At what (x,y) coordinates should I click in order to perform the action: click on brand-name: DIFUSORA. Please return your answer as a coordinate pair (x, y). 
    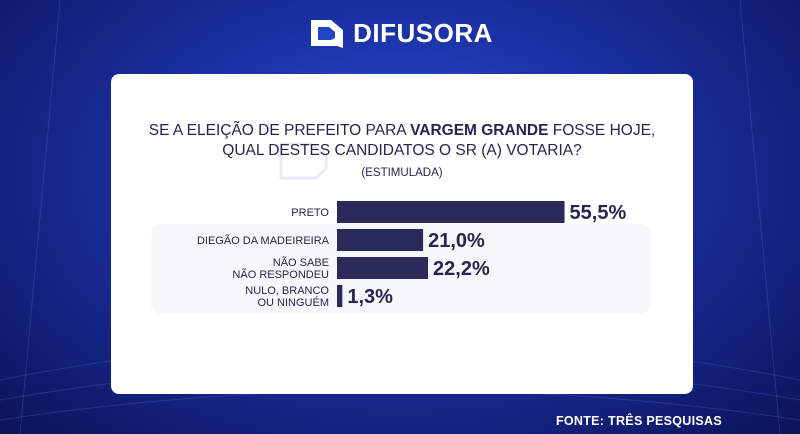
    Looking at the image, I should click on (423, 32).